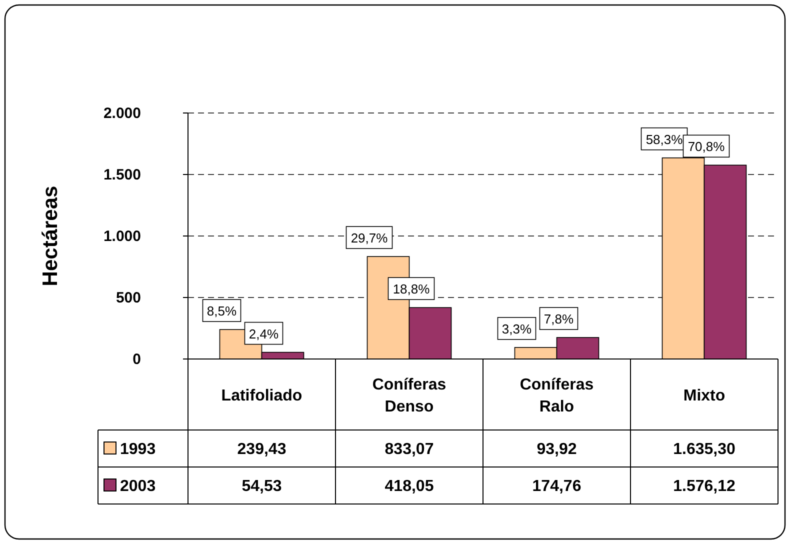 This screenshot has width=791, height=543. What do you see at coordinates (122, 236) in the screenshot?
I see `y-tick-label: 1.000` at bounding box center [122, 236].